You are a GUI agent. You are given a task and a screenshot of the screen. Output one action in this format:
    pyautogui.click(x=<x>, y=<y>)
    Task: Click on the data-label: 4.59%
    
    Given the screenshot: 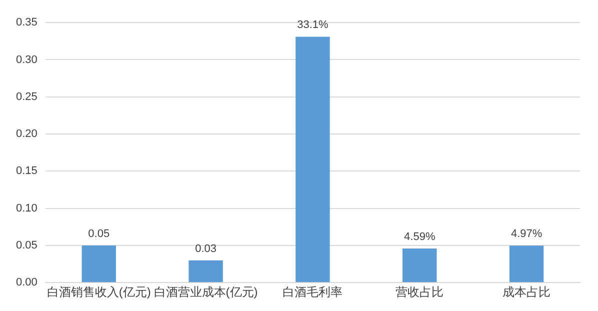 What is the action you would take?
    pyautogui.click(x=420, y=237)
    